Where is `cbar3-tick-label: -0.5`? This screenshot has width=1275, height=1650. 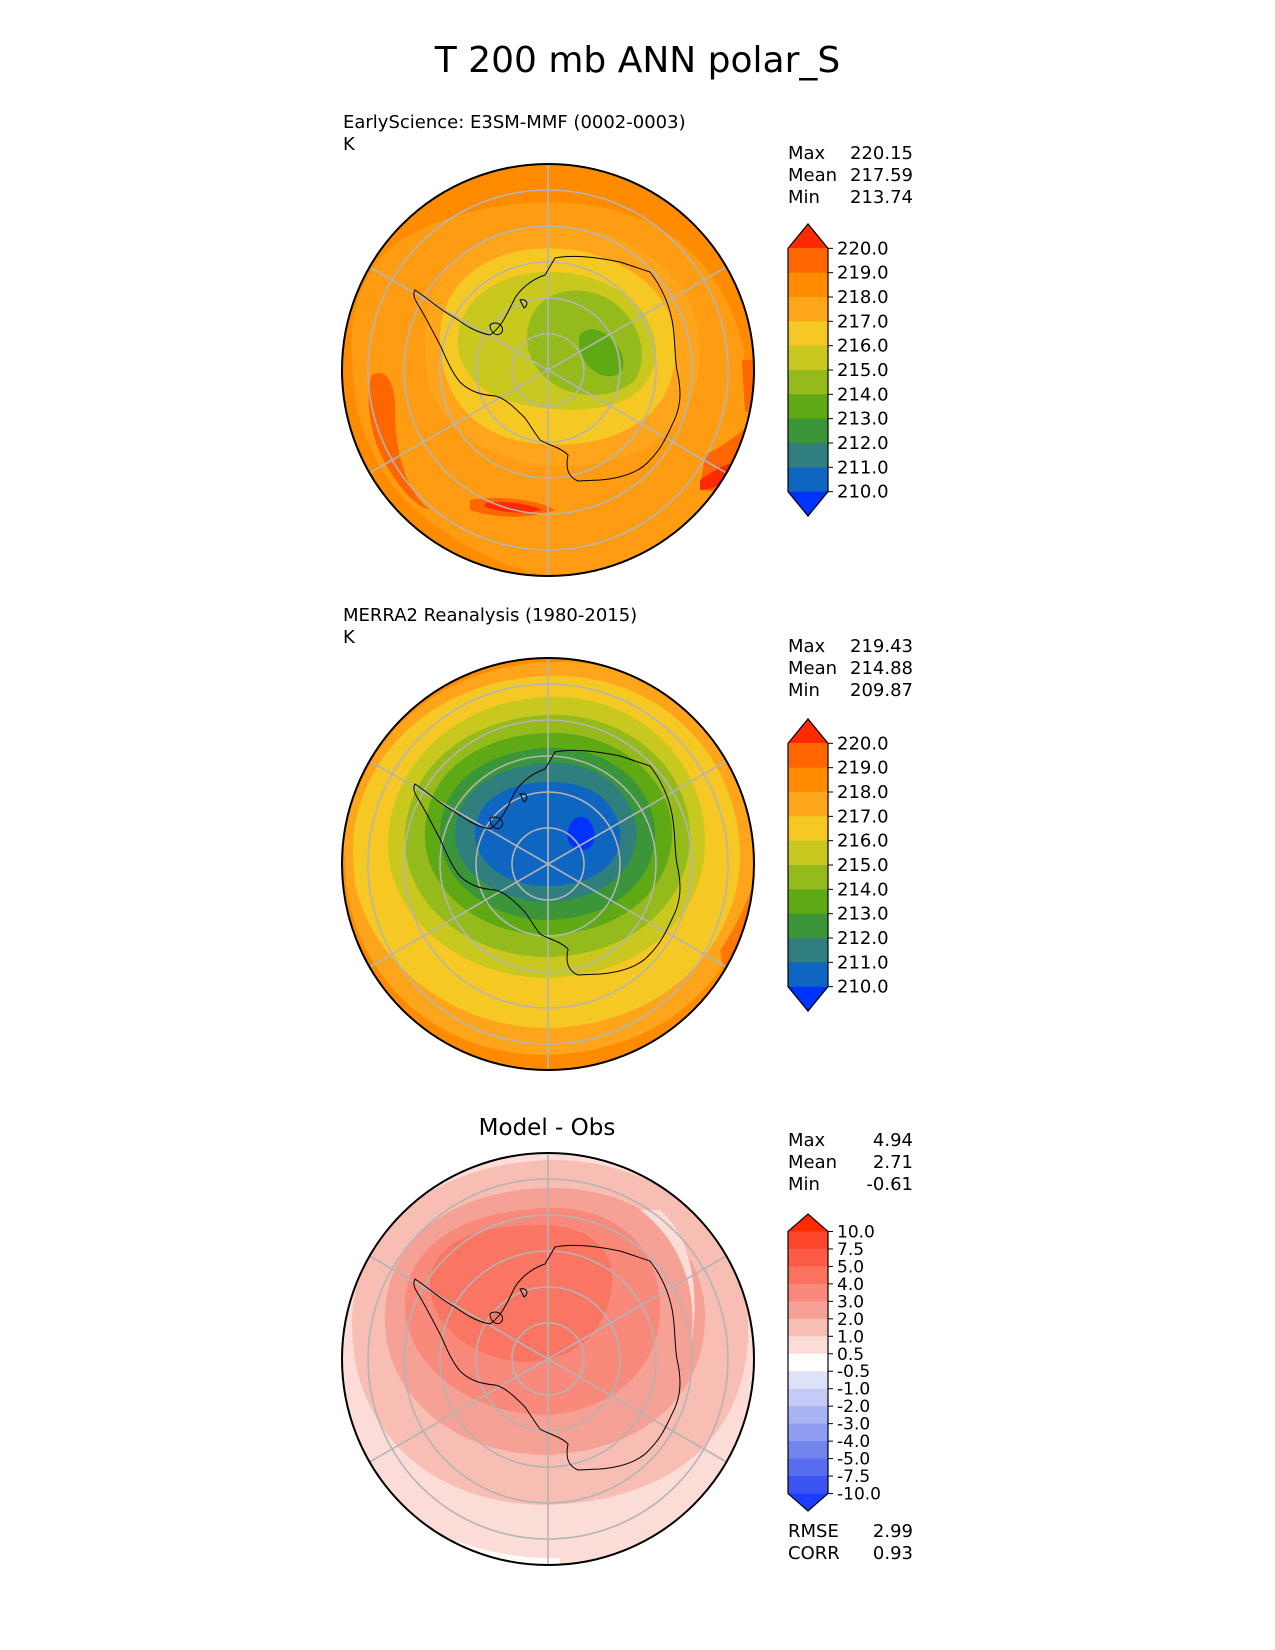 cbar3-tick-label: -0.5 is located at coordinates (853, 1372).